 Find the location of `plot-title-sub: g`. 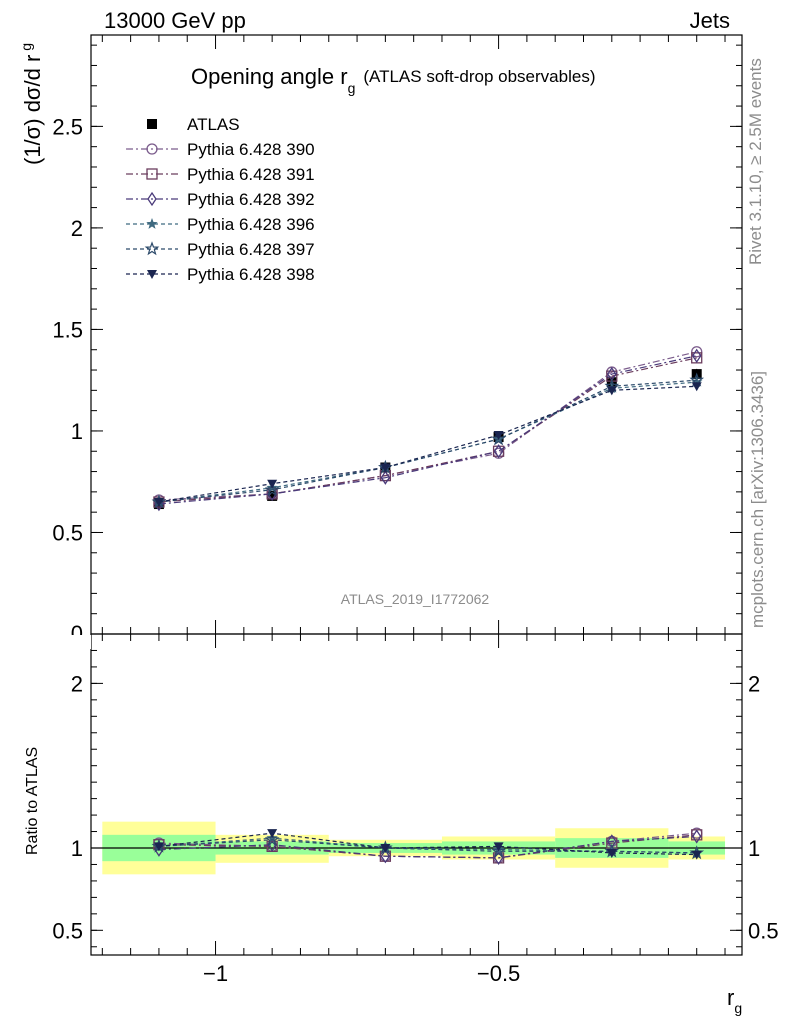

plot-title-sub: g is located at coordinates (352, 88).